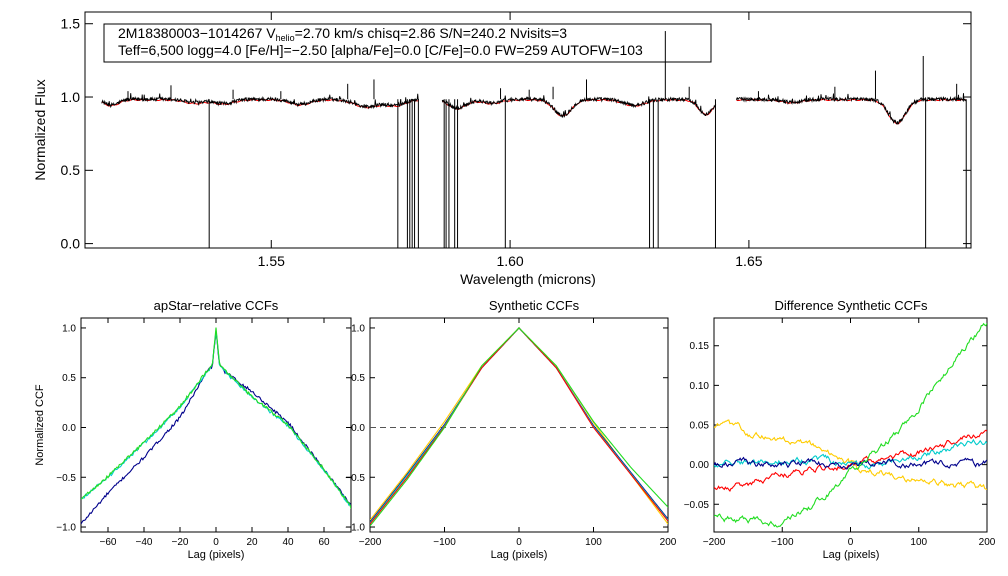 This screenshot has width=1008, height=576. I want to click on difference-ccf-title: Difference Synthetic CCFs, so click(851, 305).